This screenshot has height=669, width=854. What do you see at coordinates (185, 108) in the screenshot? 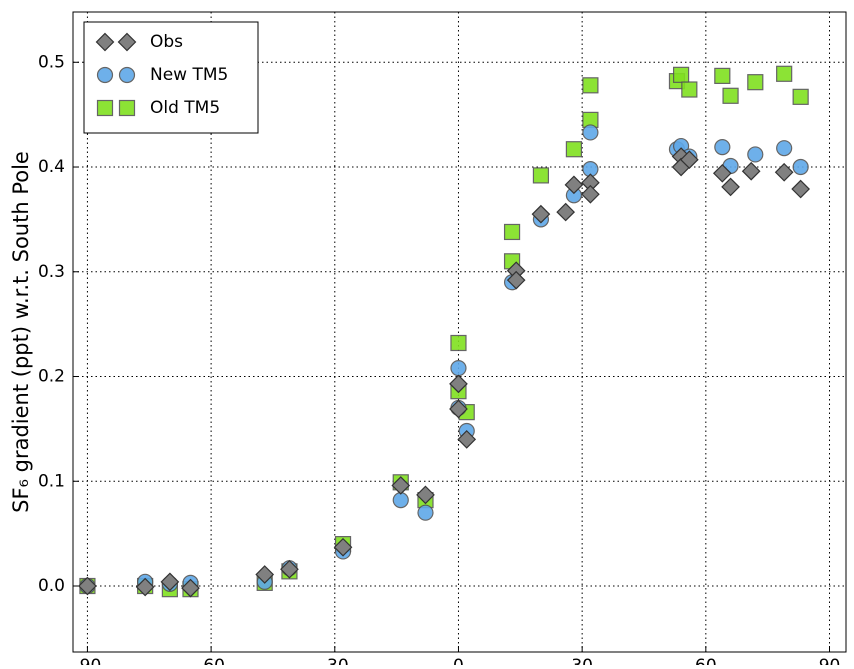
I see `legend-label: Old TM5` at bounding box center [185, 108].